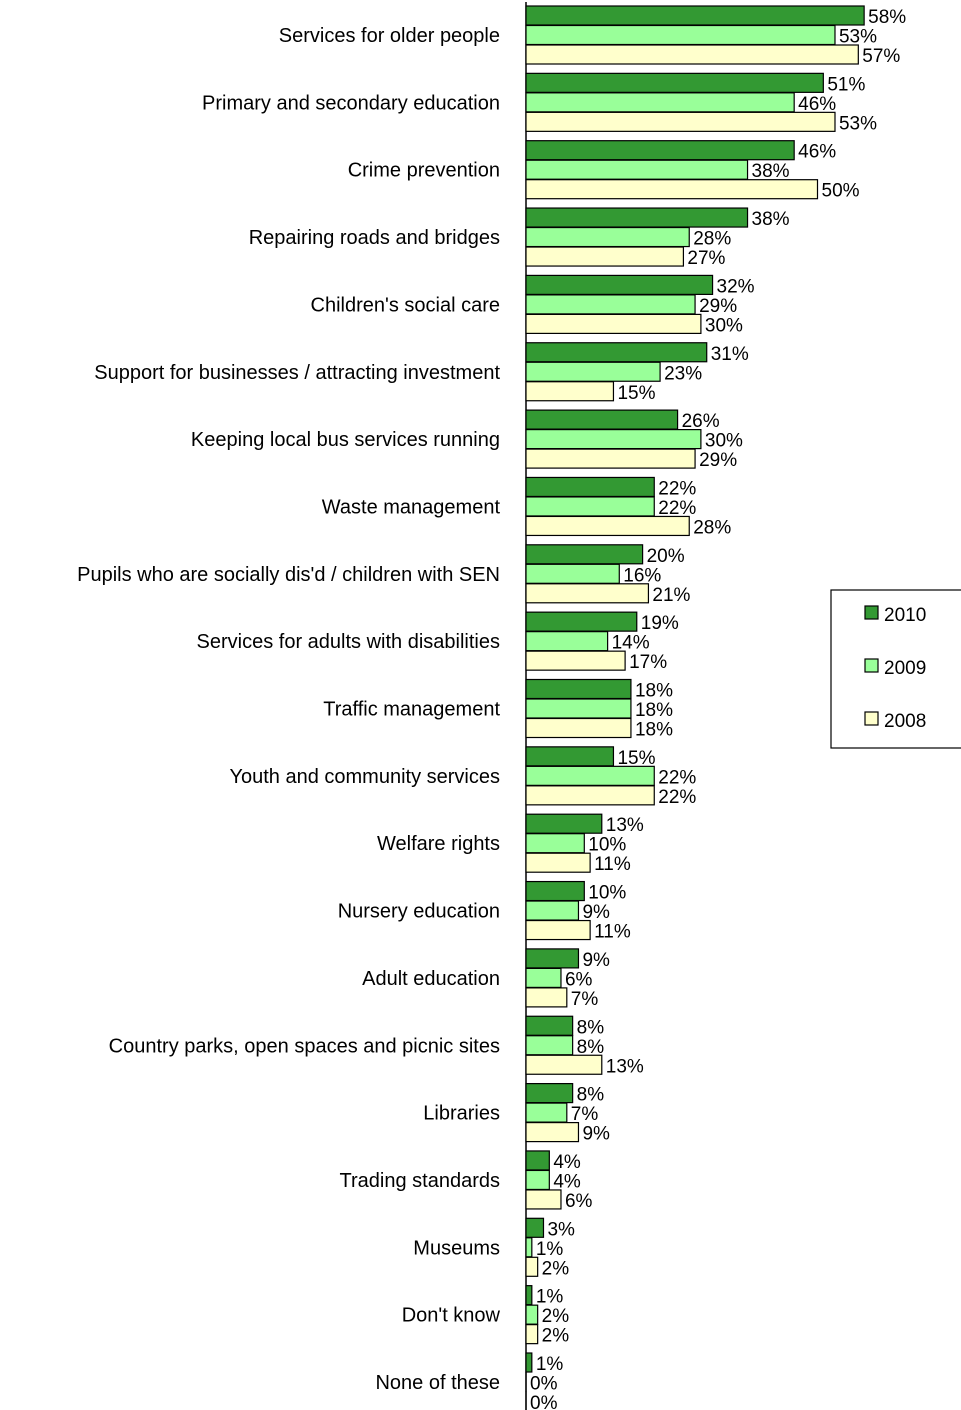 The width and height of the screenshot is (961, 1410). I want to click on value-label-2010: 1%, so click(550, 1297).